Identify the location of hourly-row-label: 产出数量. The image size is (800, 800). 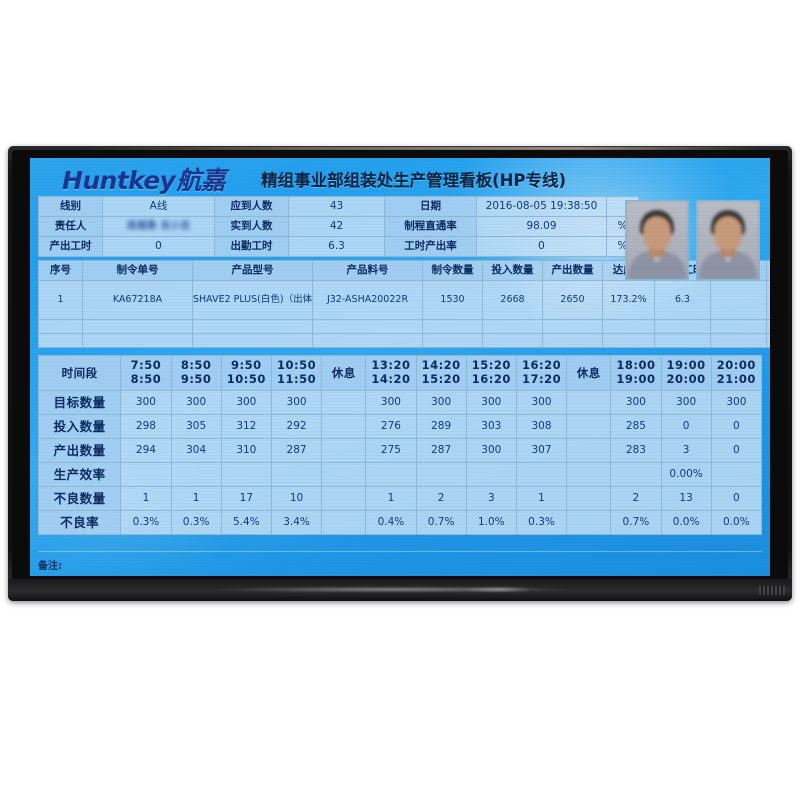
(79, 450).